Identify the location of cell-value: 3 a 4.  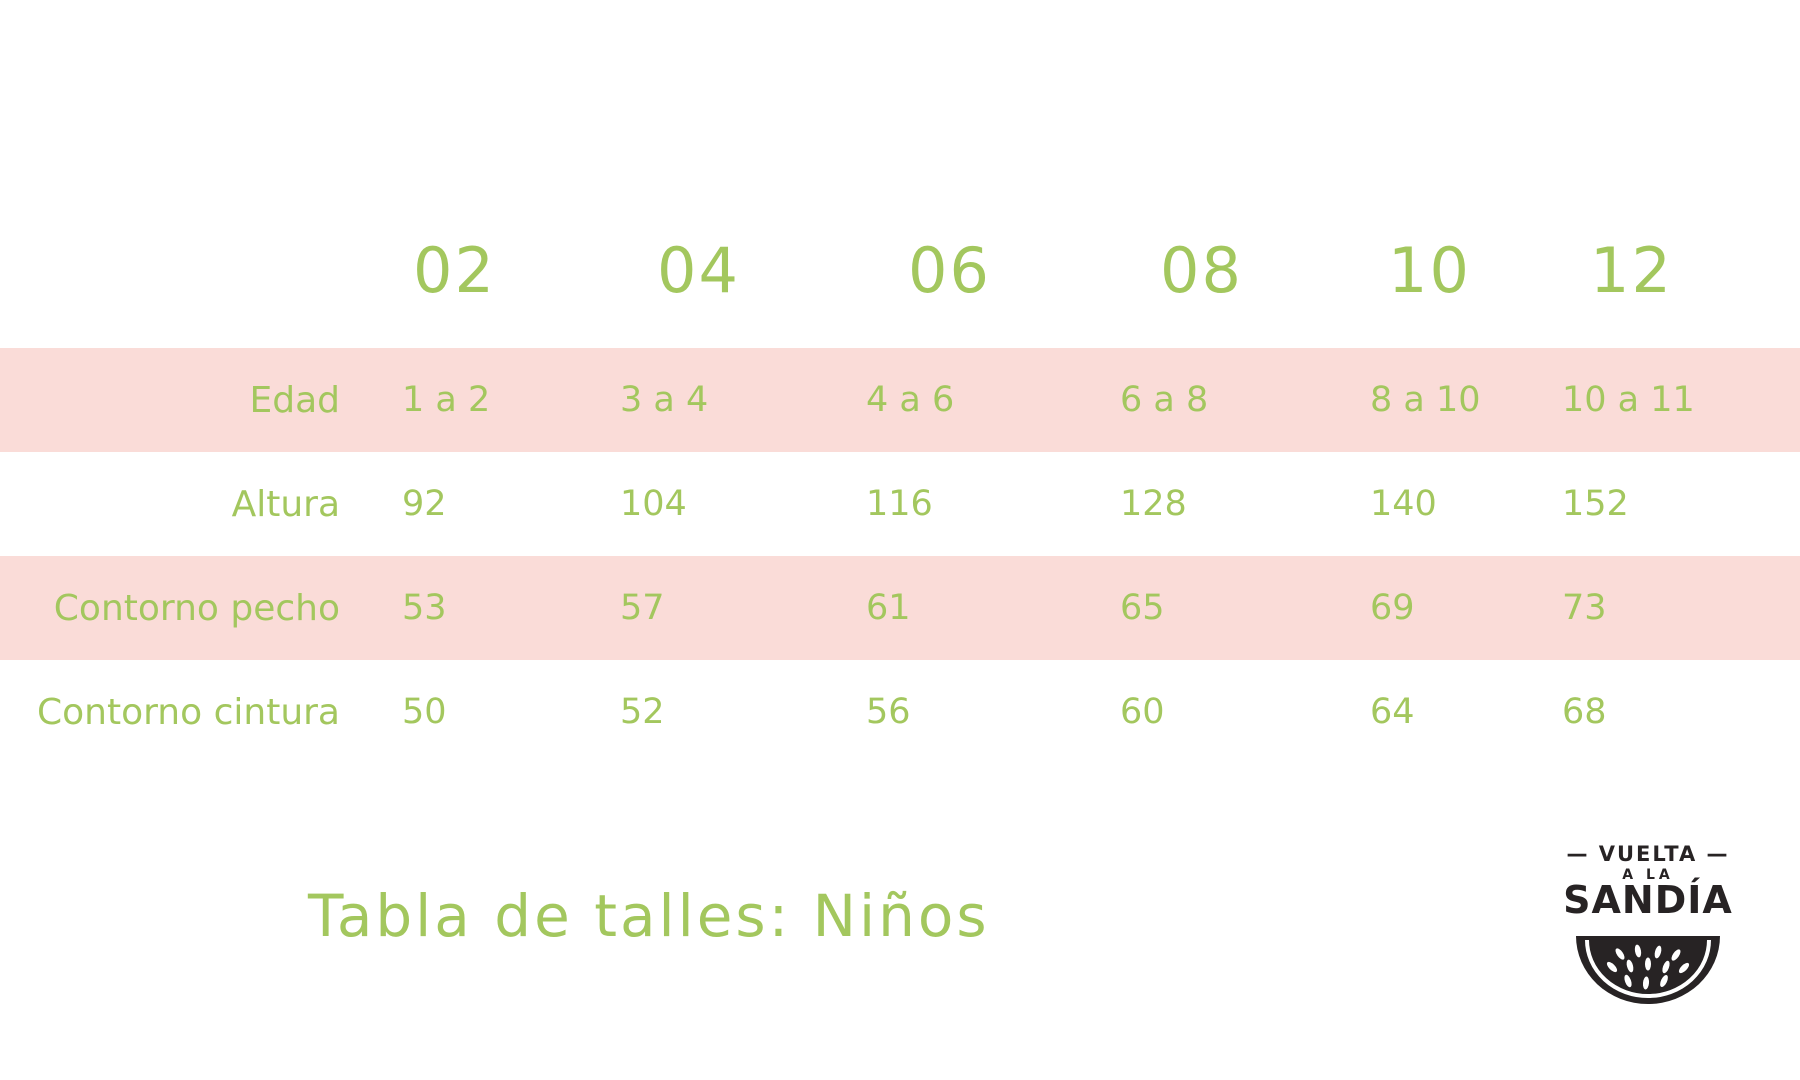
(664, 400).